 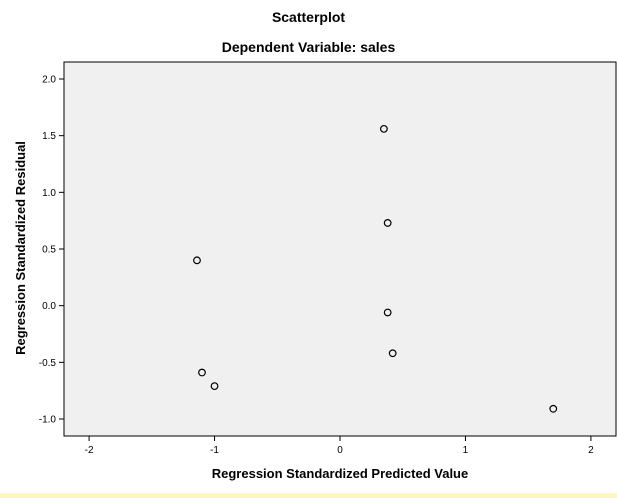 I want to click on chart-title: Scatterplot, so click(x=308, y=17).